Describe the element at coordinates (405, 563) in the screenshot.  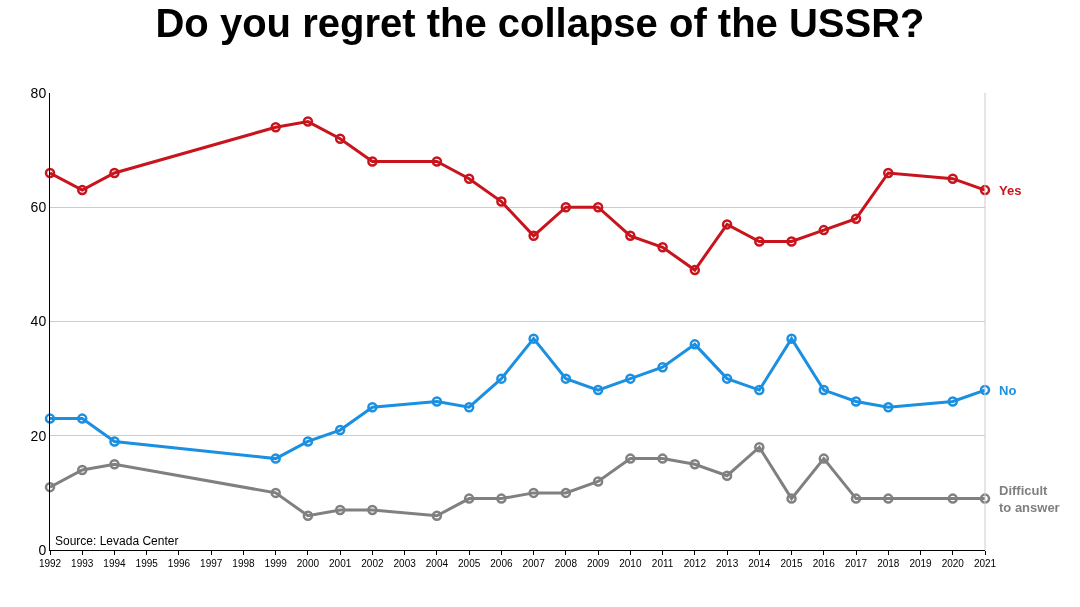
I see `x-tick-label: 2003` at that location.